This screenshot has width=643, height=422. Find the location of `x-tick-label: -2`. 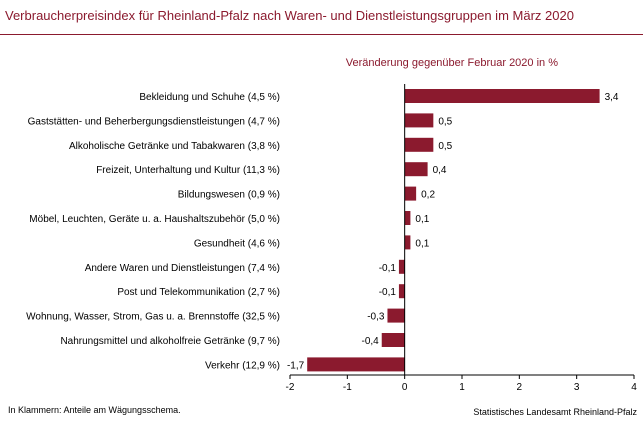

x-tick-label: -2 is located at coordinates (290, 387).